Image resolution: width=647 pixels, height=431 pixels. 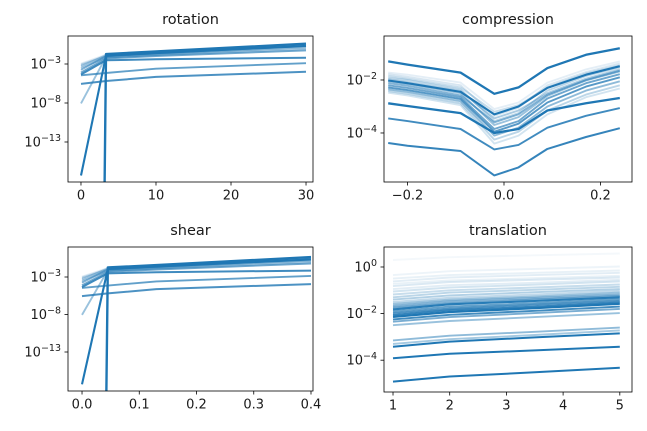 What do you see at coordinates (306, 196) in the screenshot?
I see `x-tick-label: 30` at bounding box center [306, 196].